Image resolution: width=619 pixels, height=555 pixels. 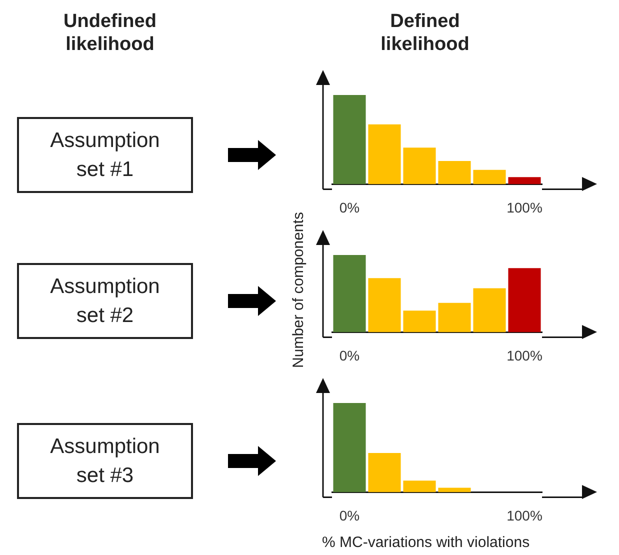 I want to click on text: Assumption set #2, so click(x=105, y=301).